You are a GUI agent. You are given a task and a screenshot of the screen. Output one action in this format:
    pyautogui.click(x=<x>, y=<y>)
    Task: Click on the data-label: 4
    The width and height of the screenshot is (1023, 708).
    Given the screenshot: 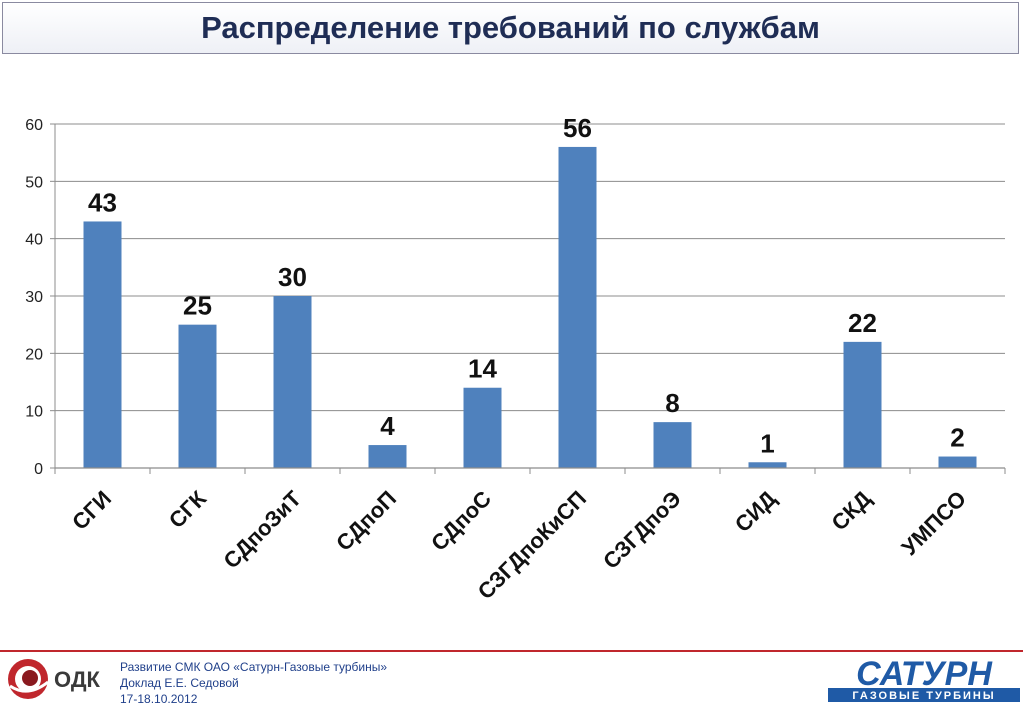 What is the action you would take?
    pyautogui.click(x=387, y=426)
    